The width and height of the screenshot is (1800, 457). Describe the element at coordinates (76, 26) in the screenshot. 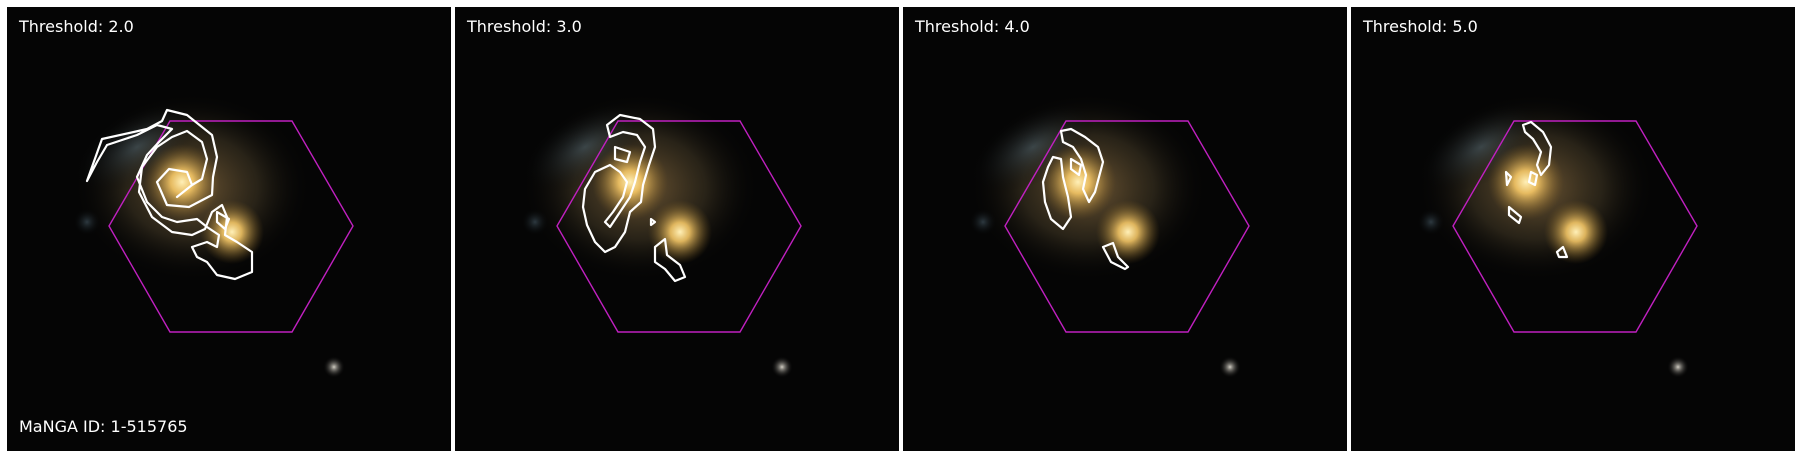

I see `threshold-label: Threshold: 2.0` at that location.